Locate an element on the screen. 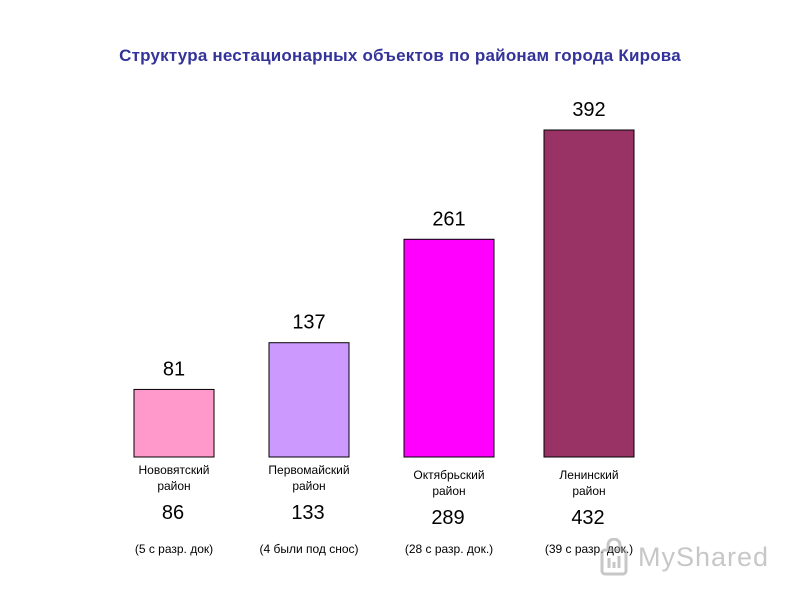 This screenshot has height=600, width=800. watermark-text: MyShared is located at coordinates (704, 557).